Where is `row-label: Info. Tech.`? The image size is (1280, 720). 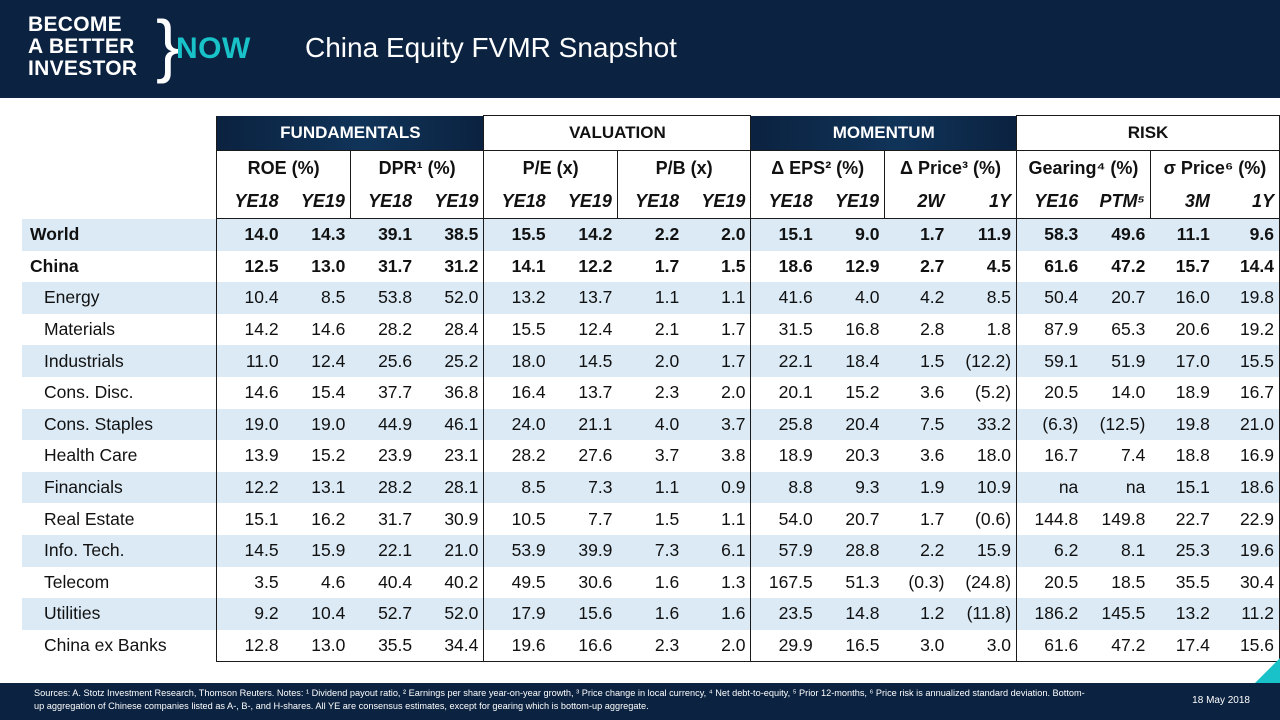 row-label: Info. Tech. is located at coordinates (119, 550).